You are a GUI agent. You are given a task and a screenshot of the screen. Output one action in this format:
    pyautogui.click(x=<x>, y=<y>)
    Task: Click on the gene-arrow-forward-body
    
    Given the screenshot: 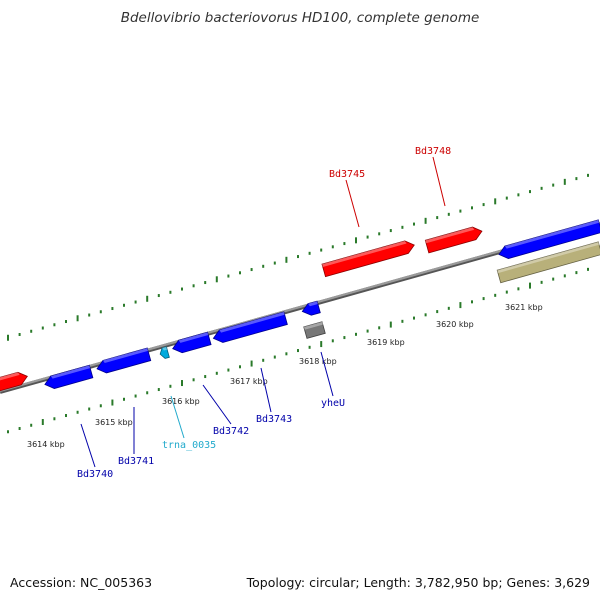 What is the action you would take?
    pyautogui.click(x=14, y=382)
    